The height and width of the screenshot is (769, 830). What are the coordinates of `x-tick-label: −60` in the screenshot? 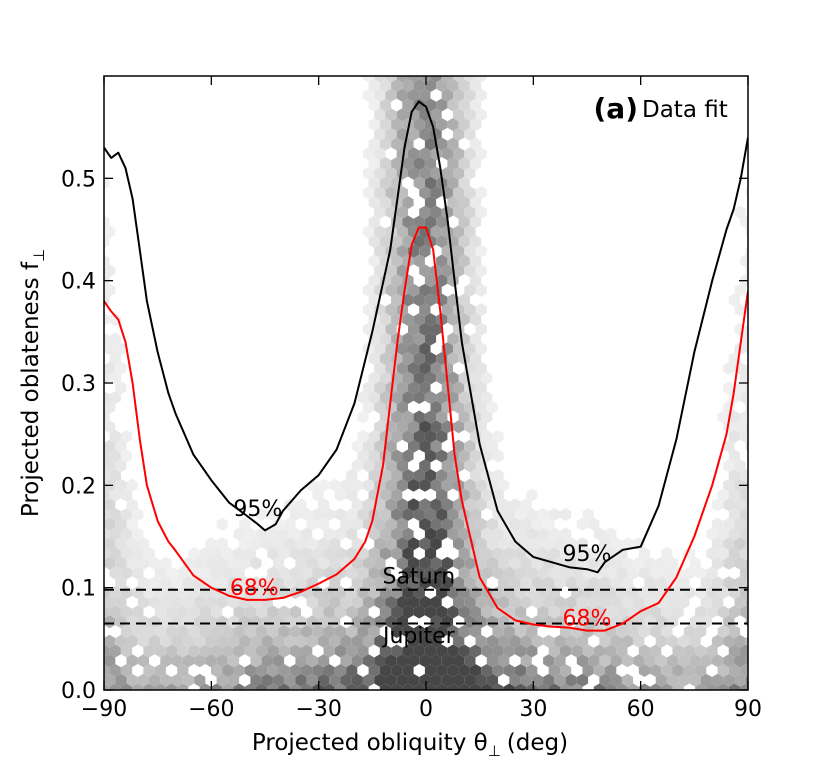 It's located at (211, 709).